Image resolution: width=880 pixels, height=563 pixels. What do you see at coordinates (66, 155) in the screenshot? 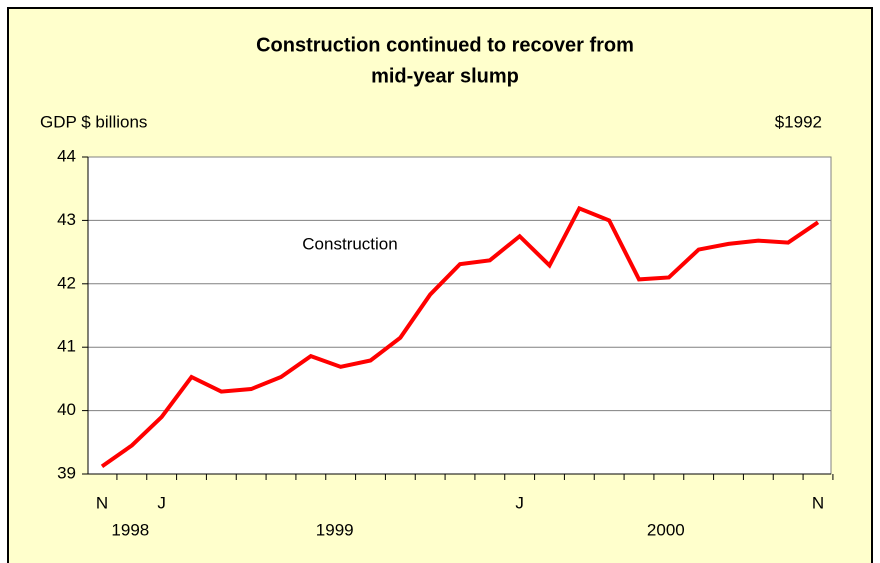
I see `y-tick-label: 44` at bounding box center [66, 155].